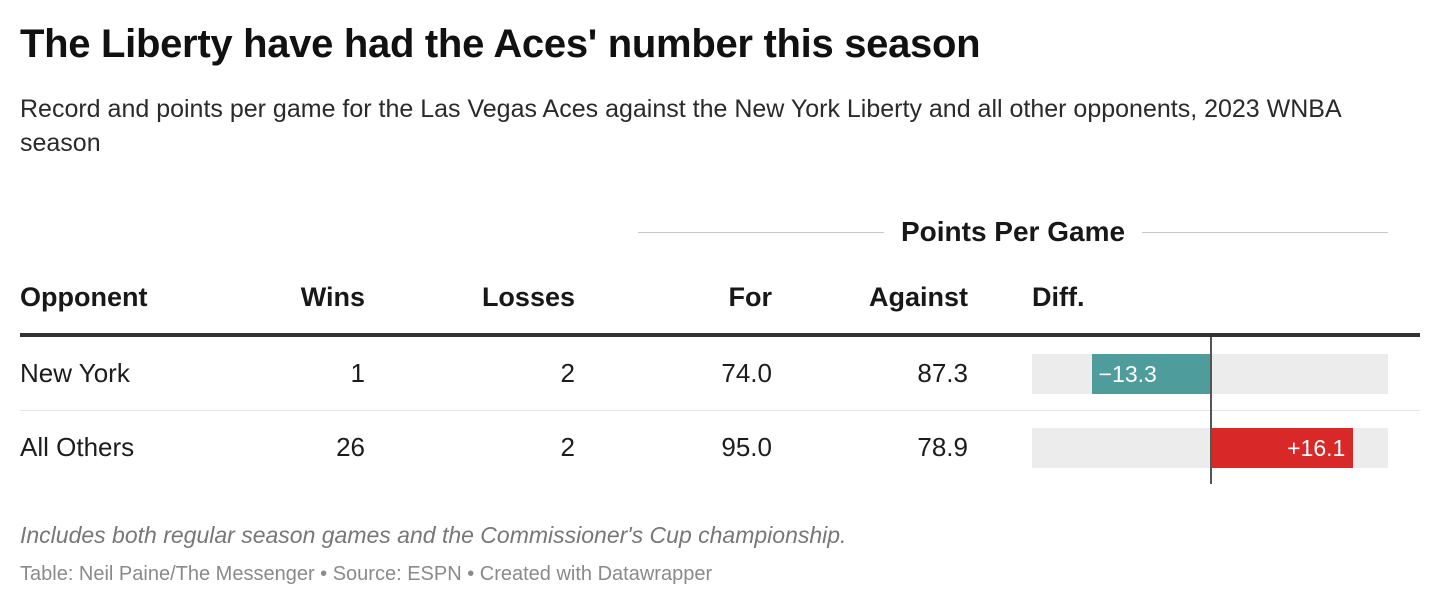  I want to click on points-per-game-group-header: Points Per Game, so click(1013, 232).